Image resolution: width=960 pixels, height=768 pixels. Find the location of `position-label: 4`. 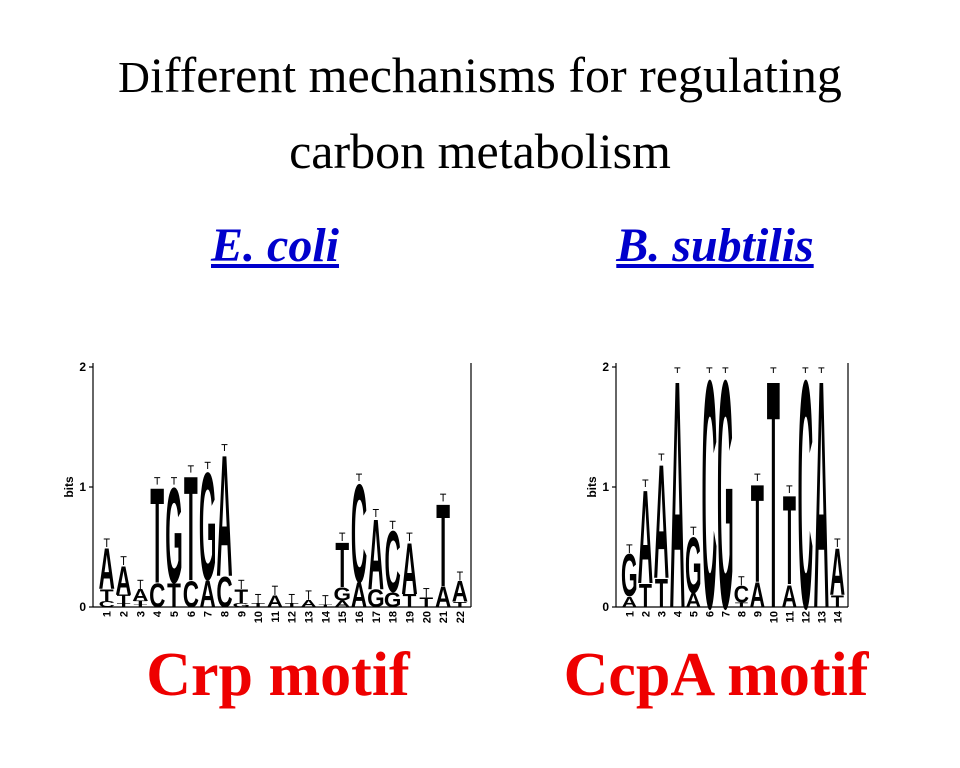

position-label: 4 is located at coordinates (678, 613).